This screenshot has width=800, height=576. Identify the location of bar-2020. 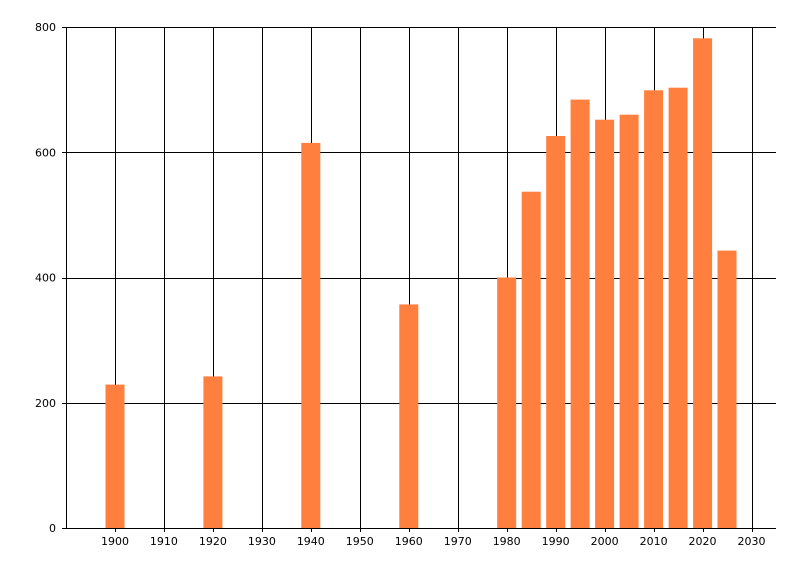
(703, 283).